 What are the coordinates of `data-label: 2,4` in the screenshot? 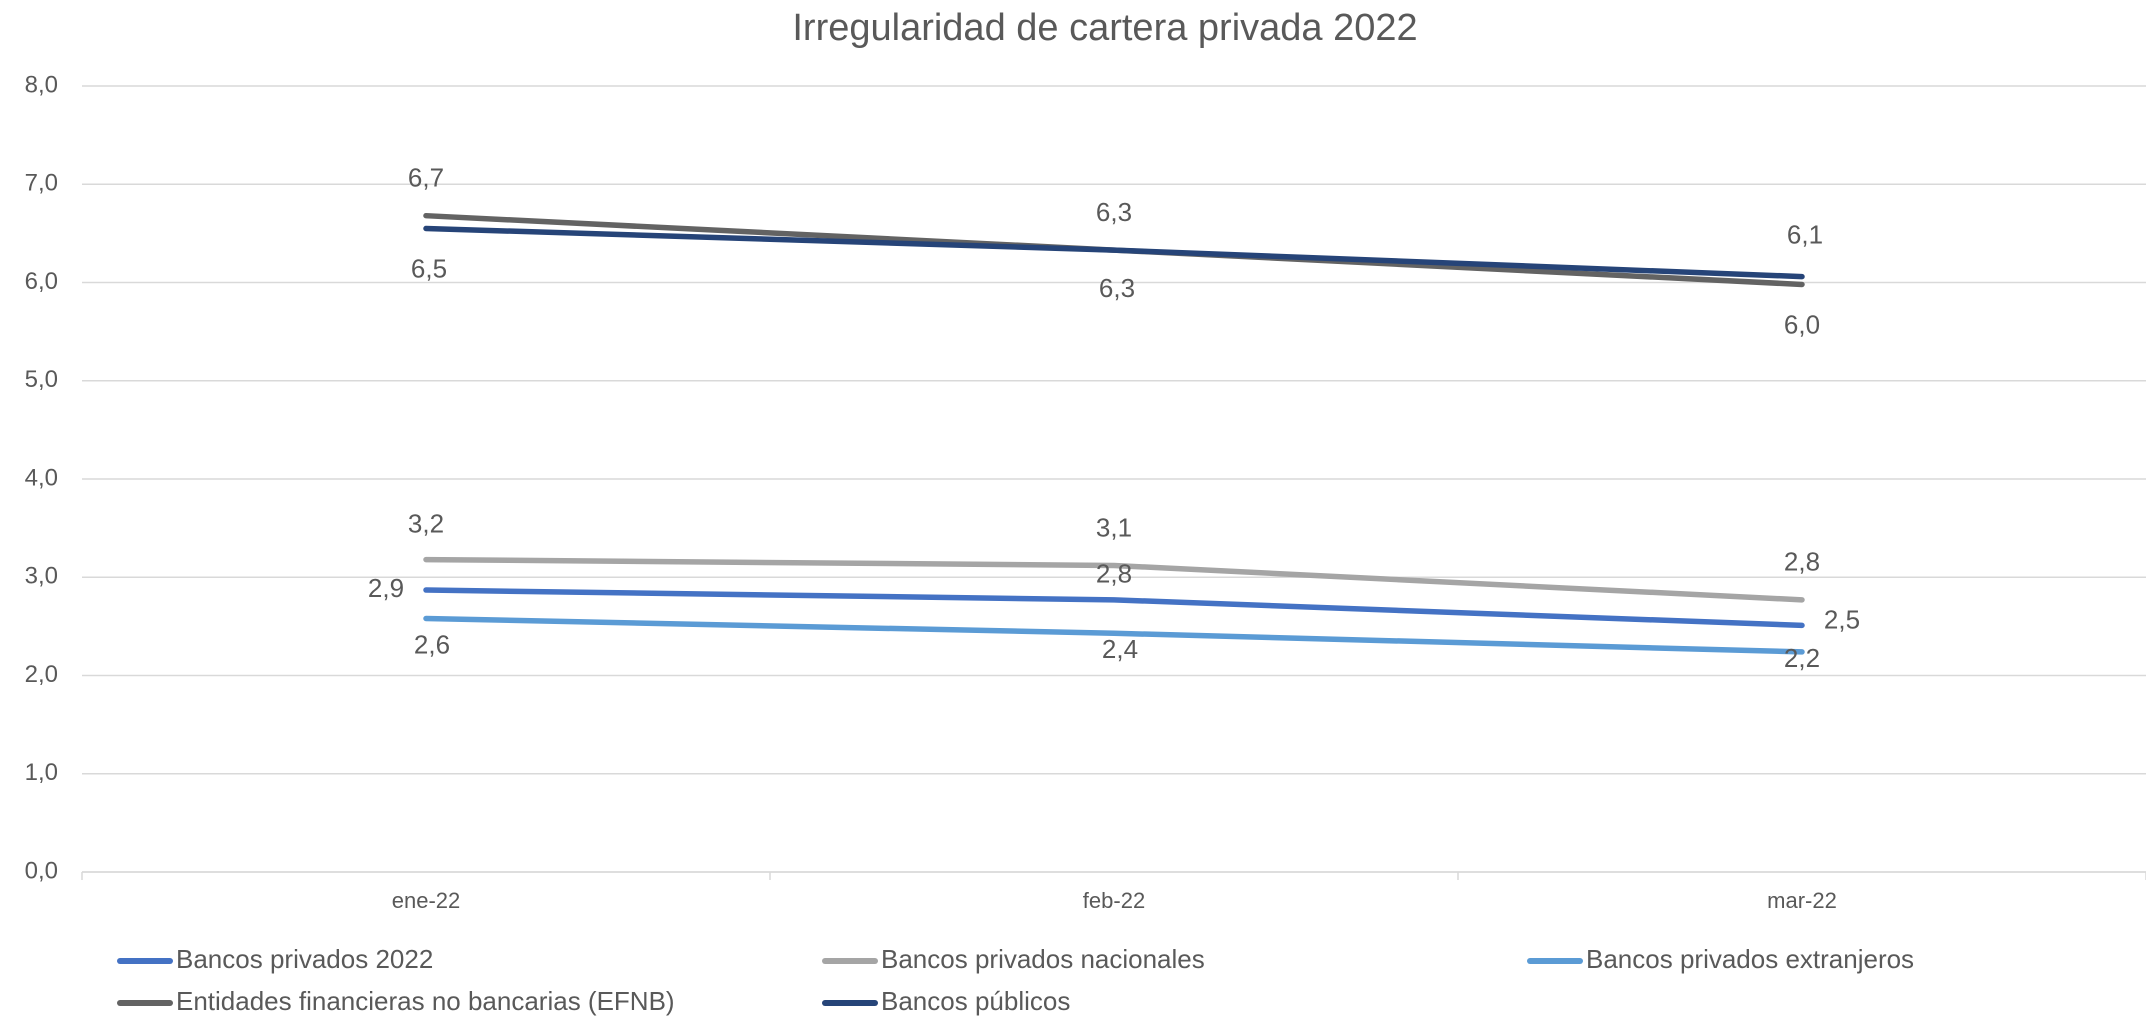 It's located at (1120, 649).